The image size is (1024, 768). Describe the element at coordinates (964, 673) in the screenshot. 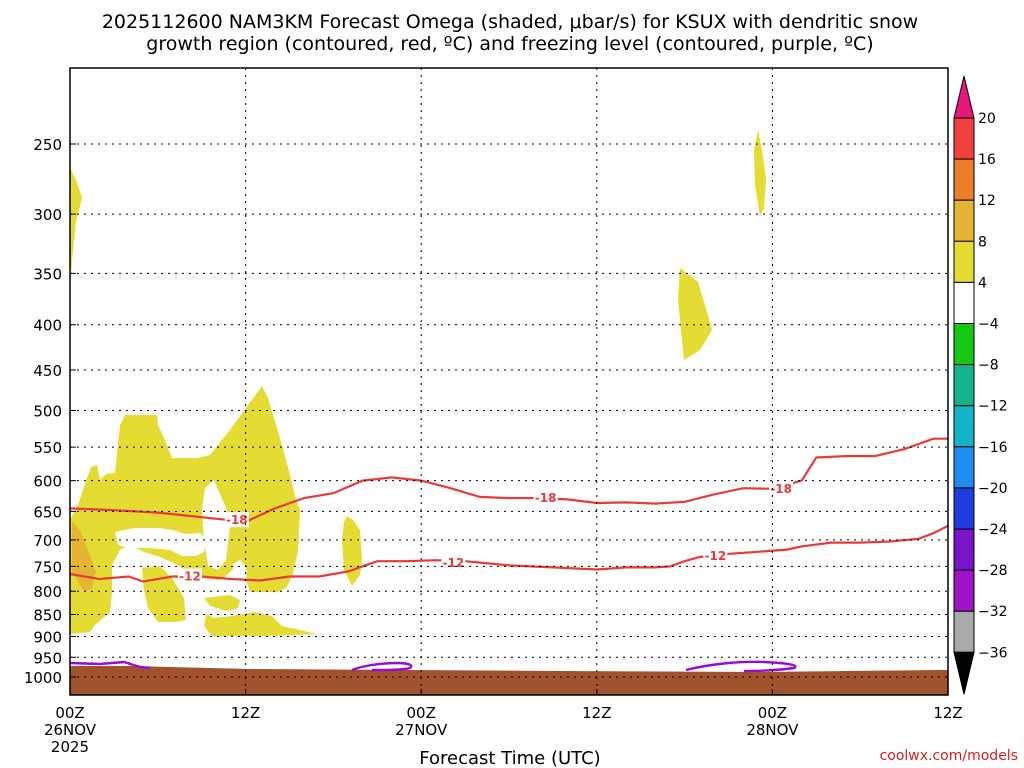

I see `colorbar-bottom-arrow` at that location.